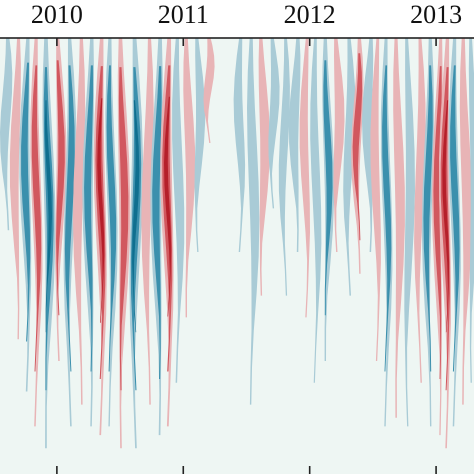 This screenshot has height=474, width=474. I want to click on x-tick-label-2013: 2013, so click(436, 14).